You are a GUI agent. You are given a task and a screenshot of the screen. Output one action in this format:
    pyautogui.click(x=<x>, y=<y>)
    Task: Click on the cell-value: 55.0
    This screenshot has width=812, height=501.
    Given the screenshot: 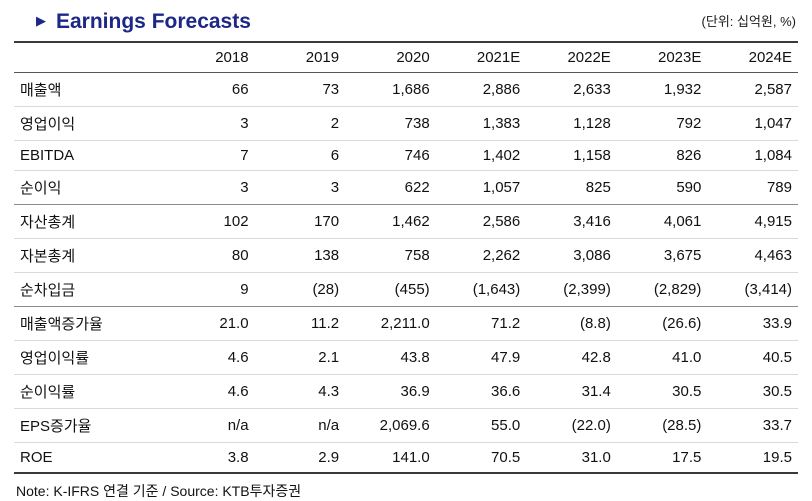 What is the action you would take?
    pyautogui.click(x=481, y=426)
    